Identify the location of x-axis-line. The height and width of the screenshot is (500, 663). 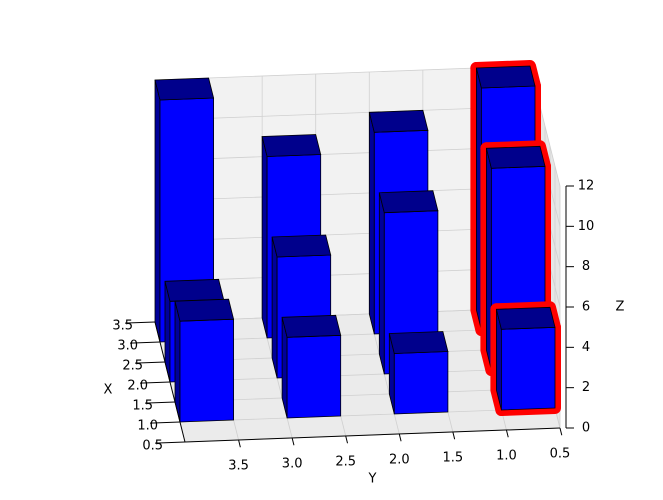
(170, 382).